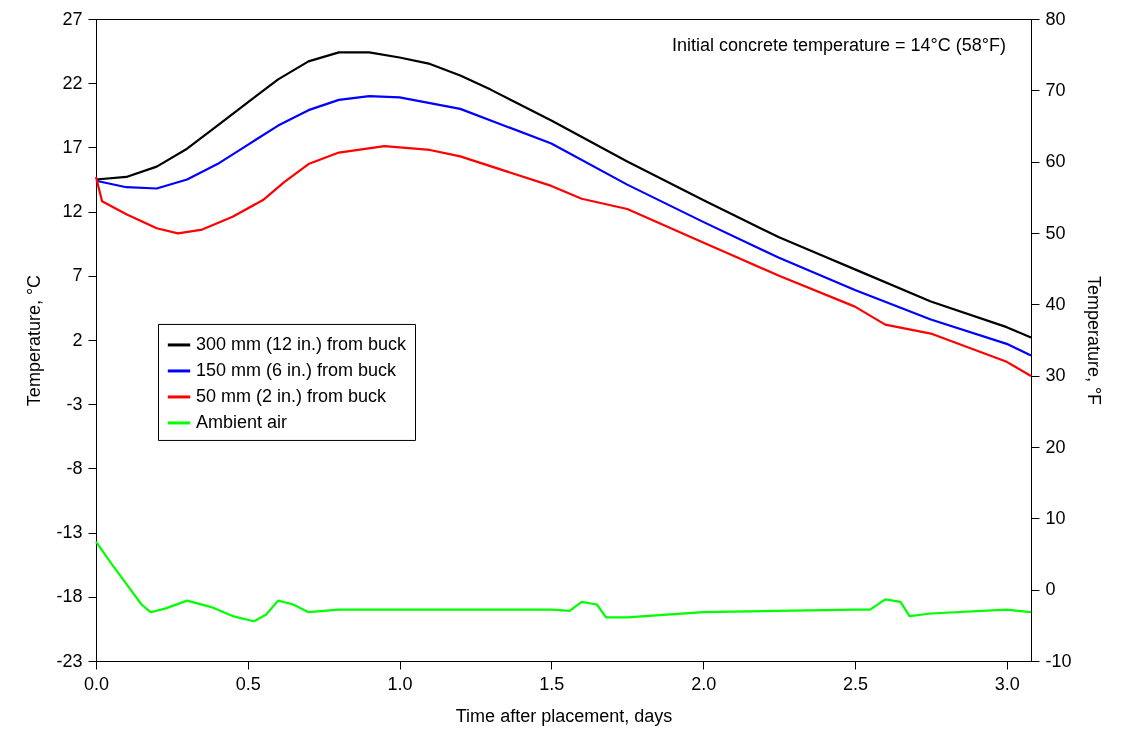  Describe the element at coordinates (72, 211) in the screenshot. I see `y-tick-label: 12` at that location.